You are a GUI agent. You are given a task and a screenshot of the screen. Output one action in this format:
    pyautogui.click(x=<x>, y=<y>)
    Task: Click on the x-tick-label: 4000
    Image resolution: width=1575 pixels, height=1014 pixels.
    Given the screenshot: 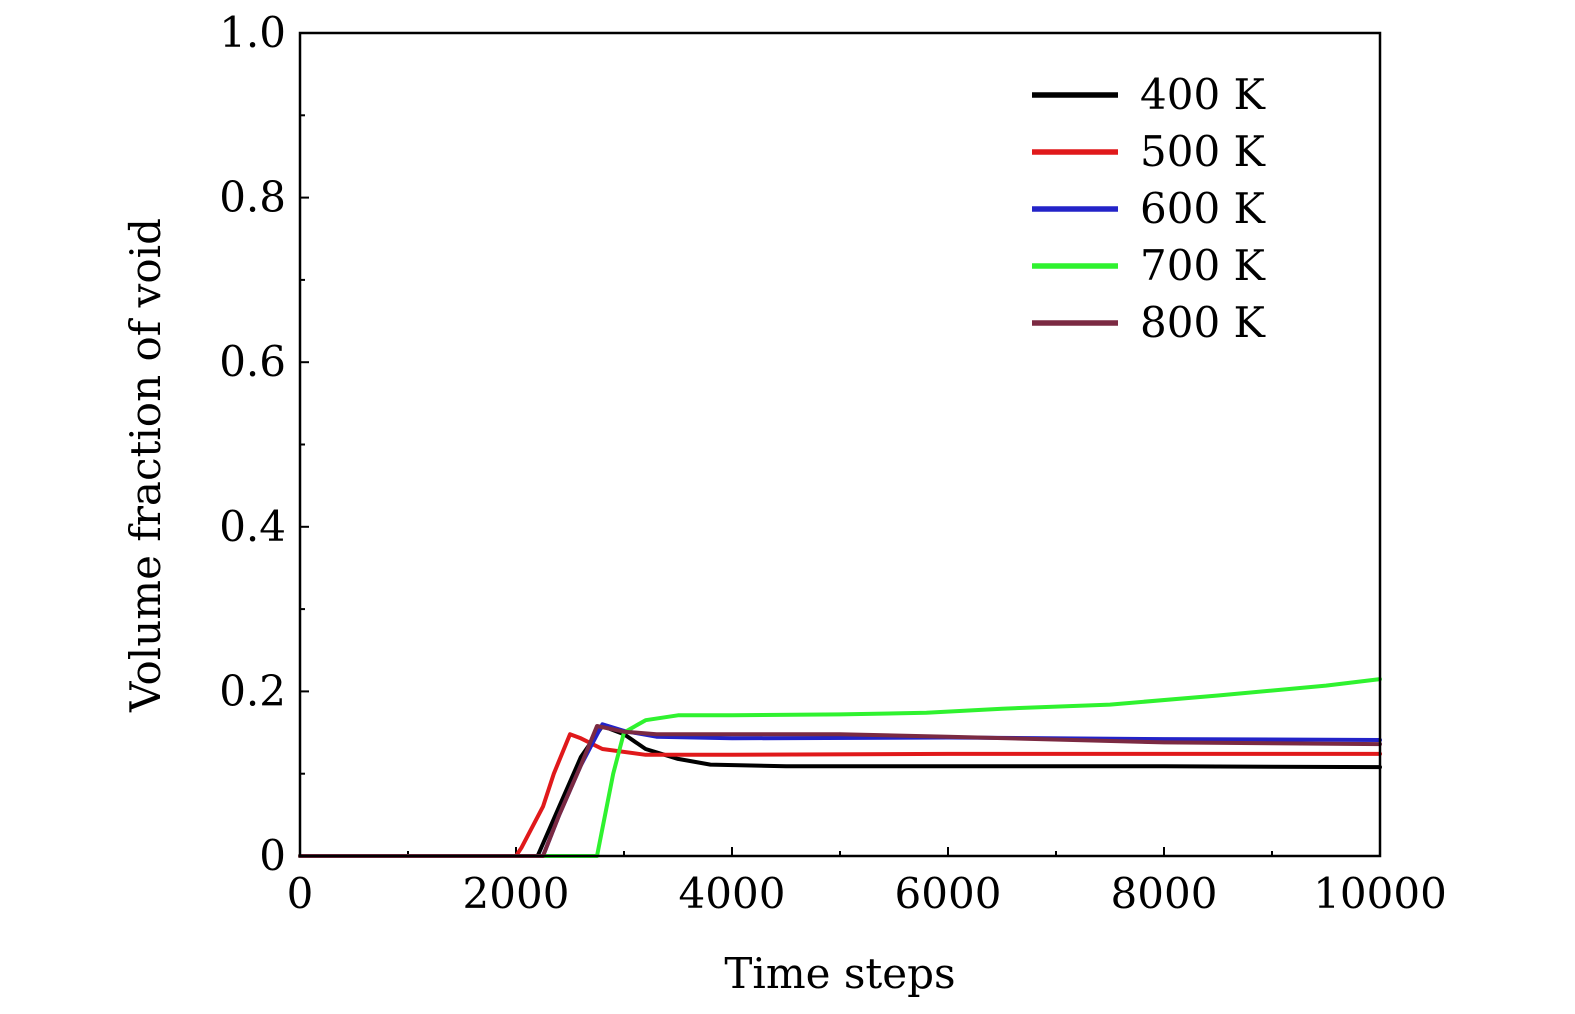 What is the action you would take?
    pyautogui.click(x=732, y=893)
    